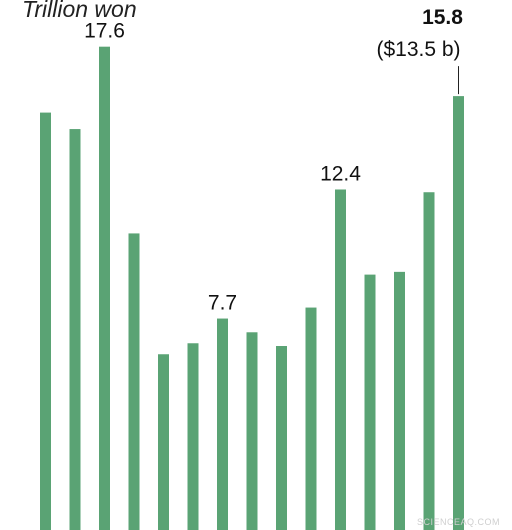  I want to click on watermark: SCIENCEAQ.COM, so click(458, 522).